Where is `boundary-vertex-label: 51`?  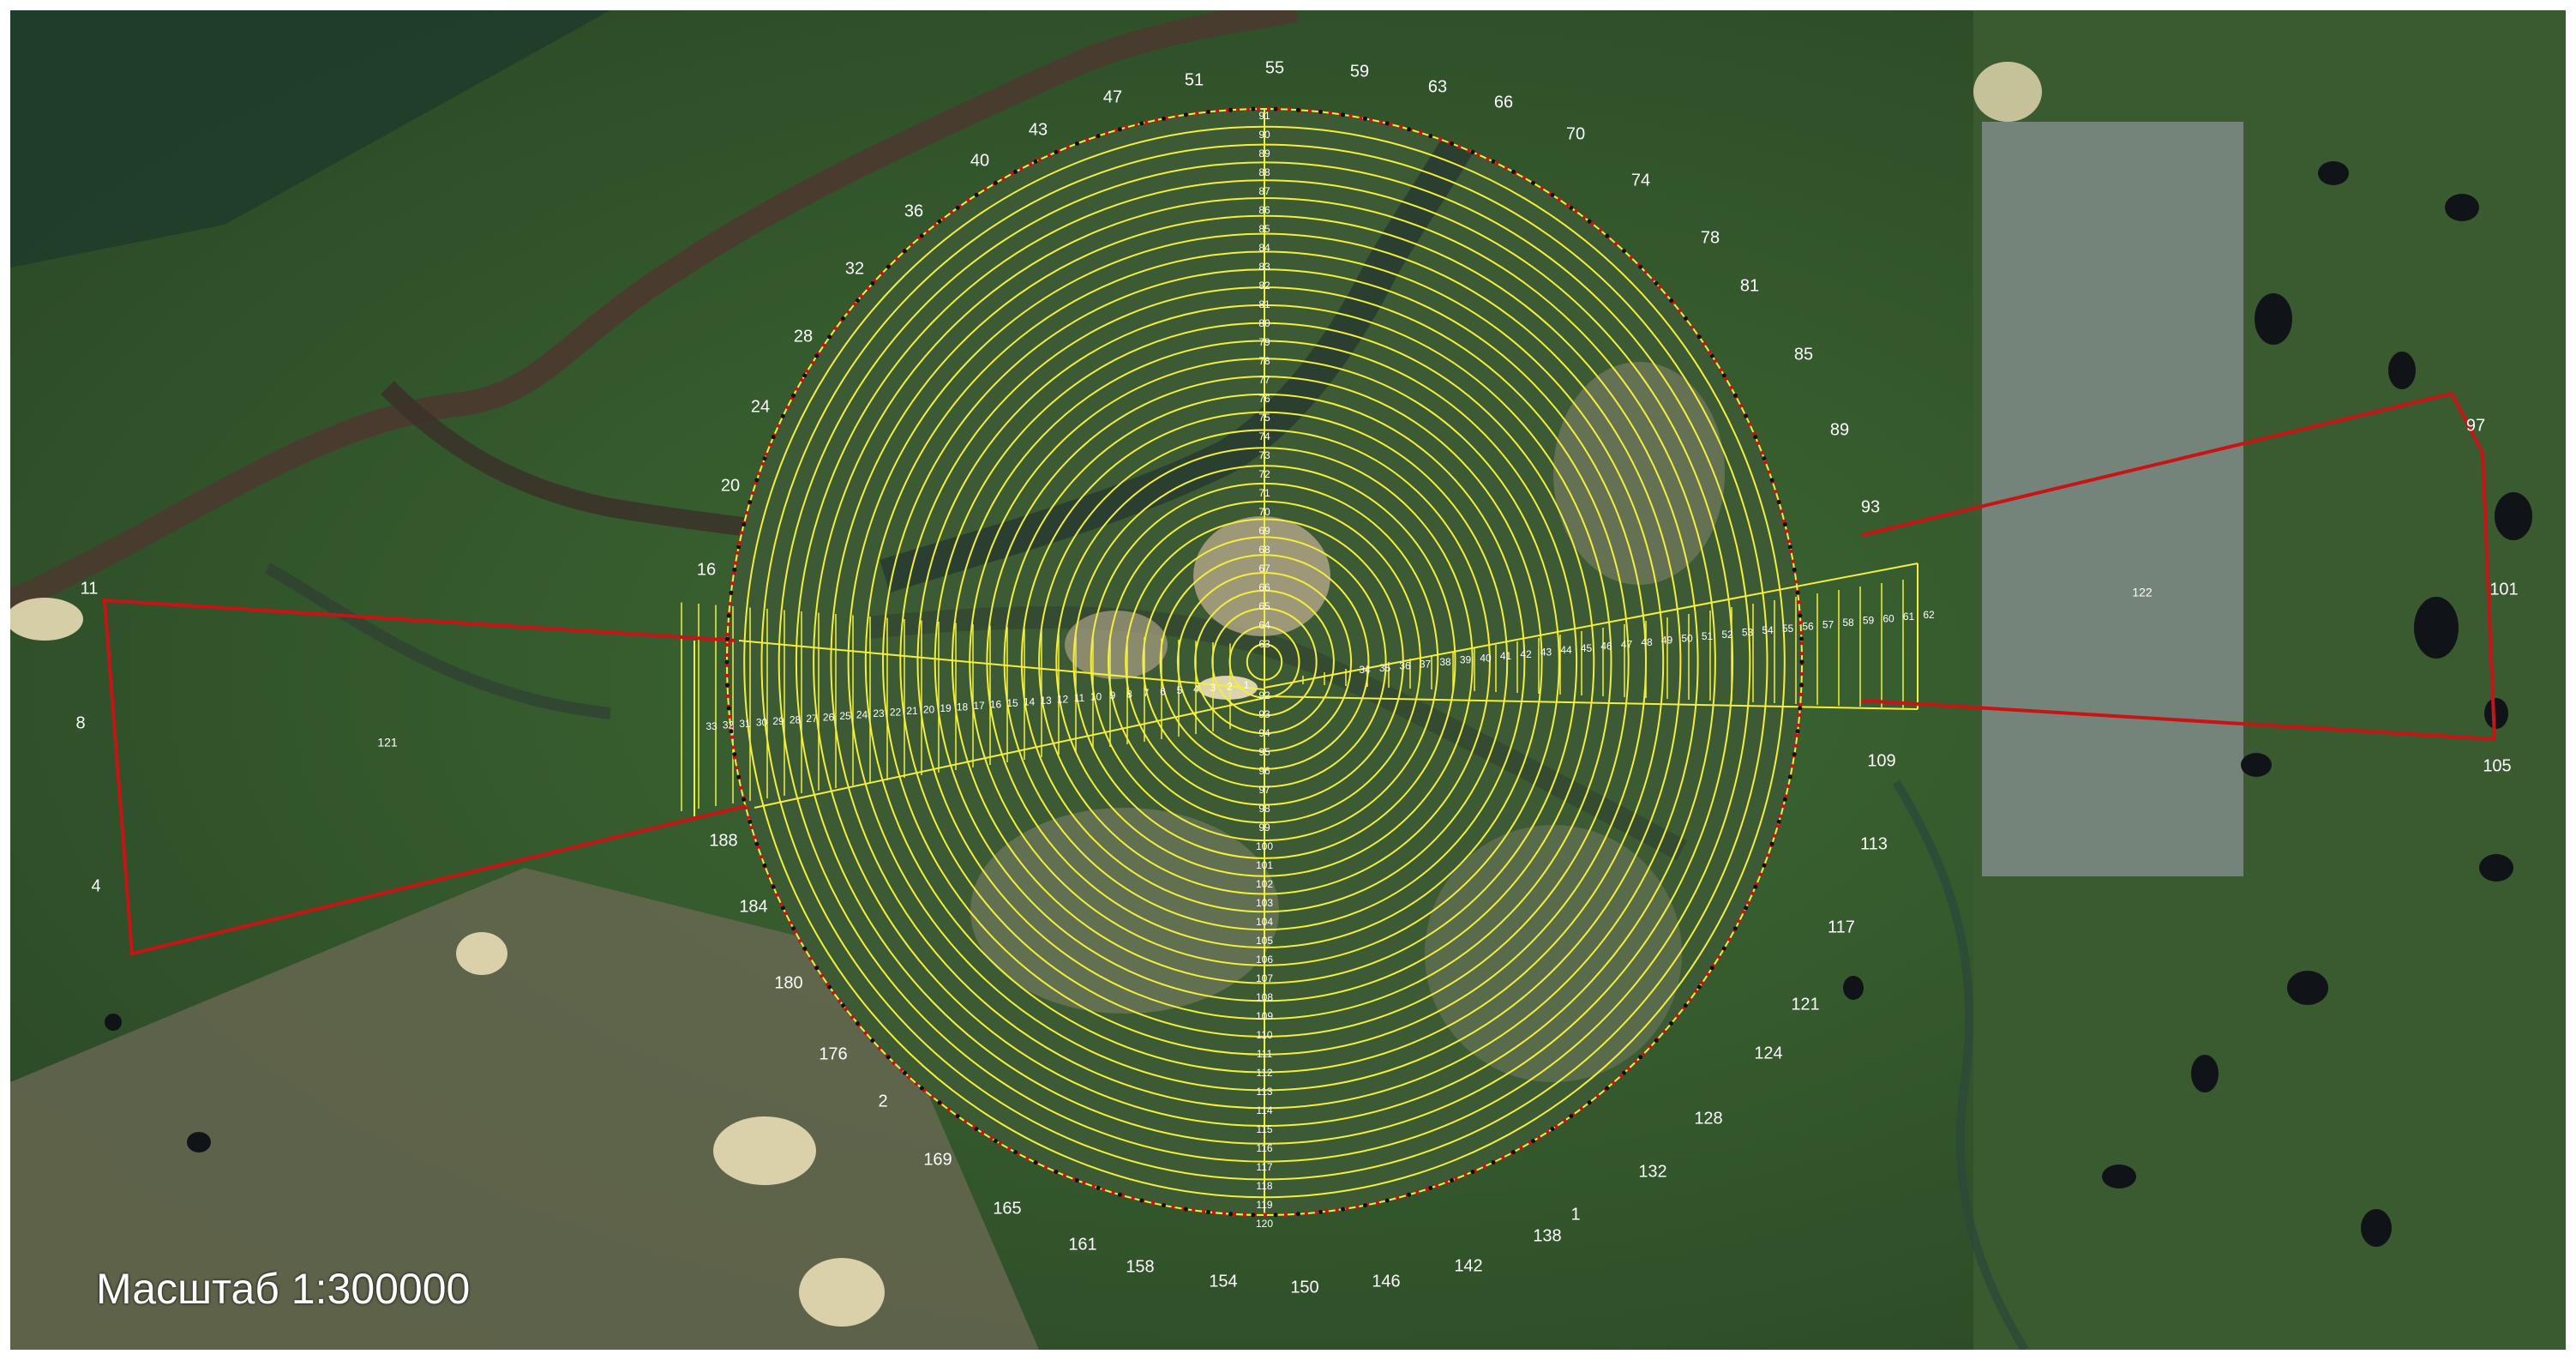 boundary-vertex-label: 51 is located at coordinates (1194, 79).